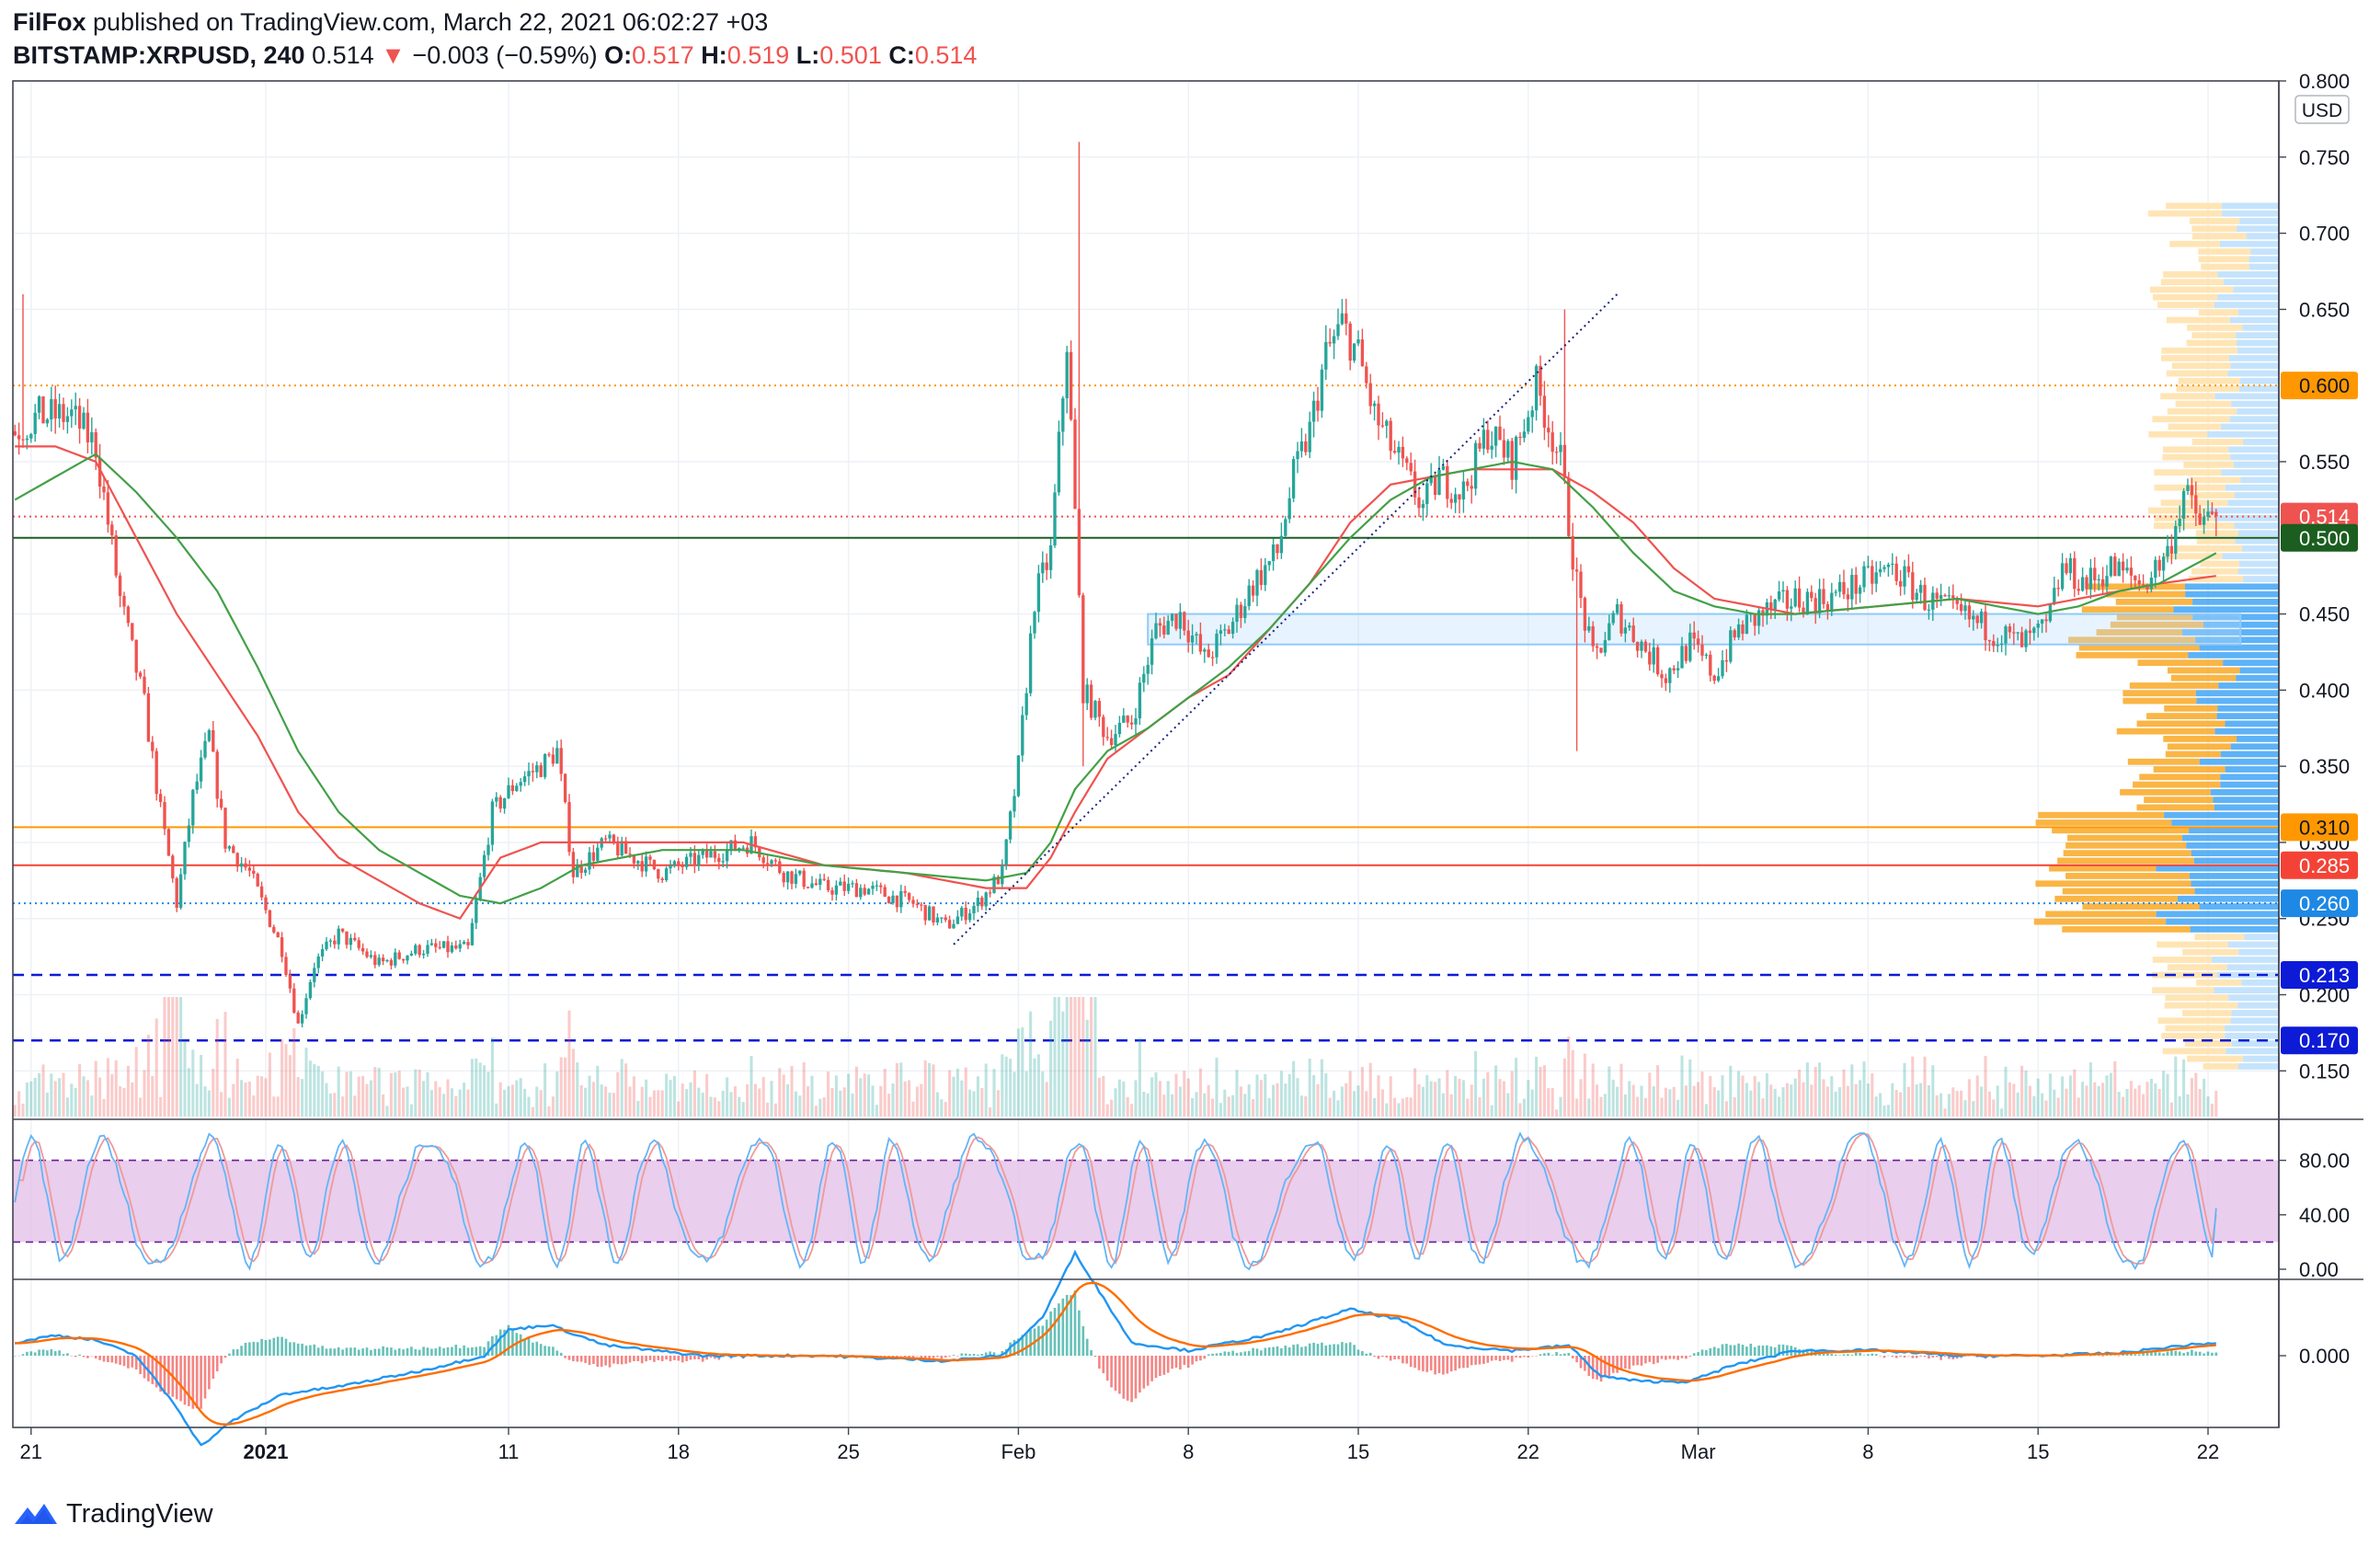 The image size is (2380, 1547). What do you see at coordinates (159, 55) in the screenshot?
I see `symbol-name: BITSTAMP:XRPUSD, 240` at bounding box center [159, 55].